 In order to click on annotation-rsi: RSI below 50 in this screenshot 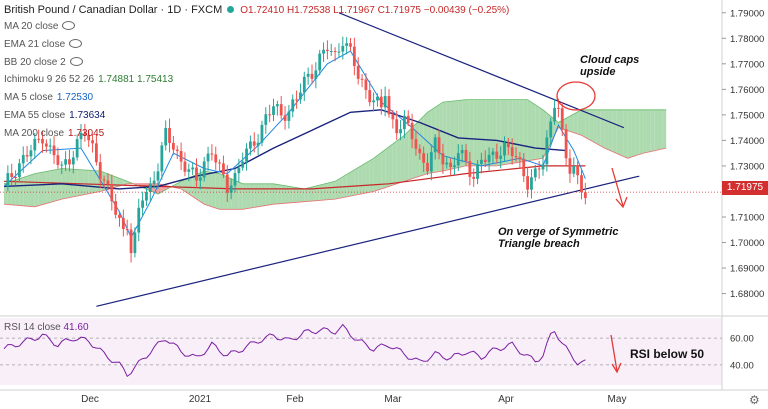, I will do `click(667, 354)`.